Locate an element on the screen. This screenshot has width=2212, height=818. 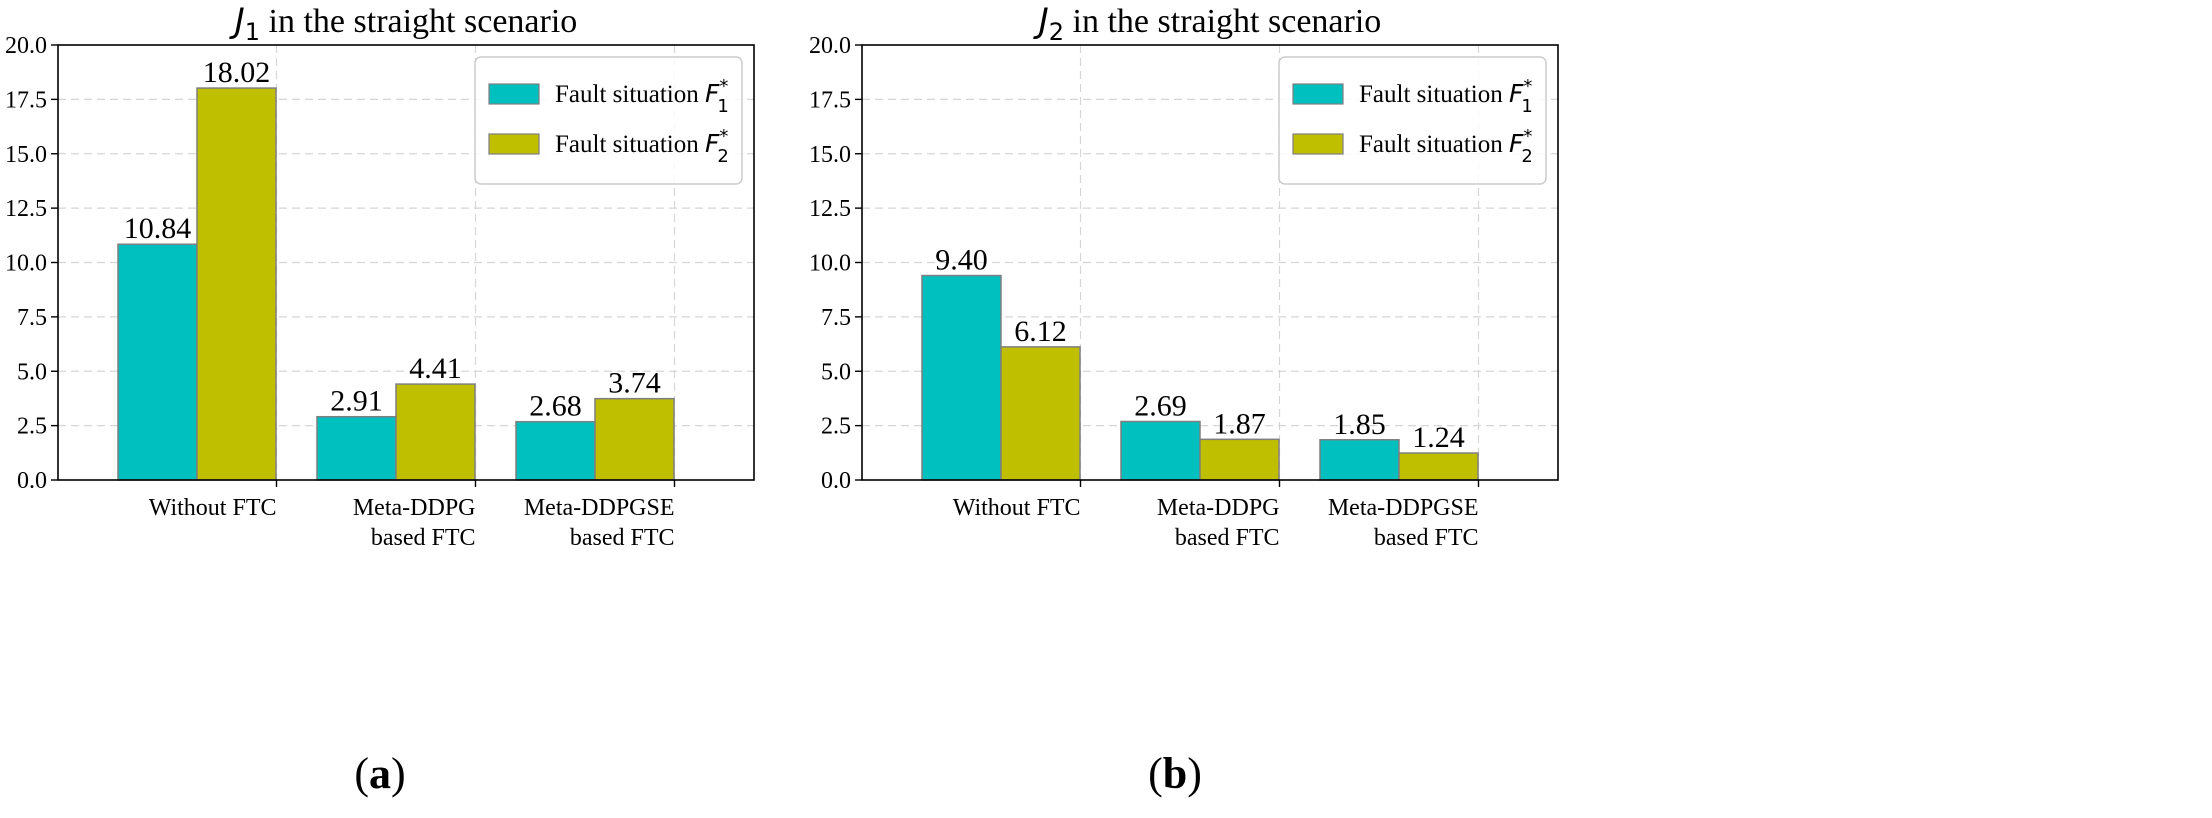
data-label: 2.69 is located at coordinates (1160, 405).